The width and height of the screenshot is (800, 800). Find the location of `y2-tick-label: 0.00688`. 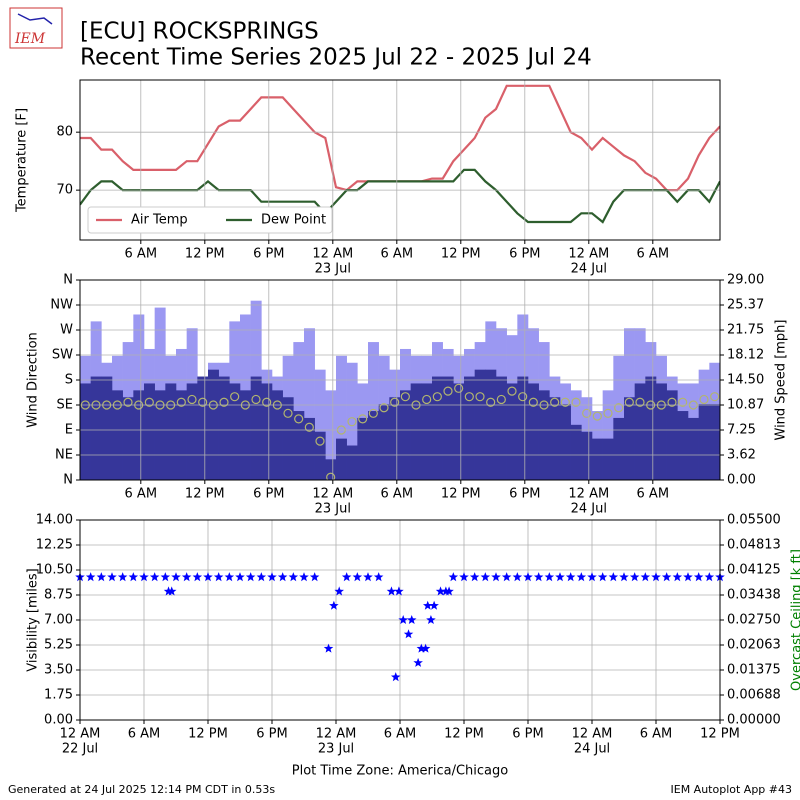

y2-tick-label: 0.00688 is located at coordinates (754, 695).